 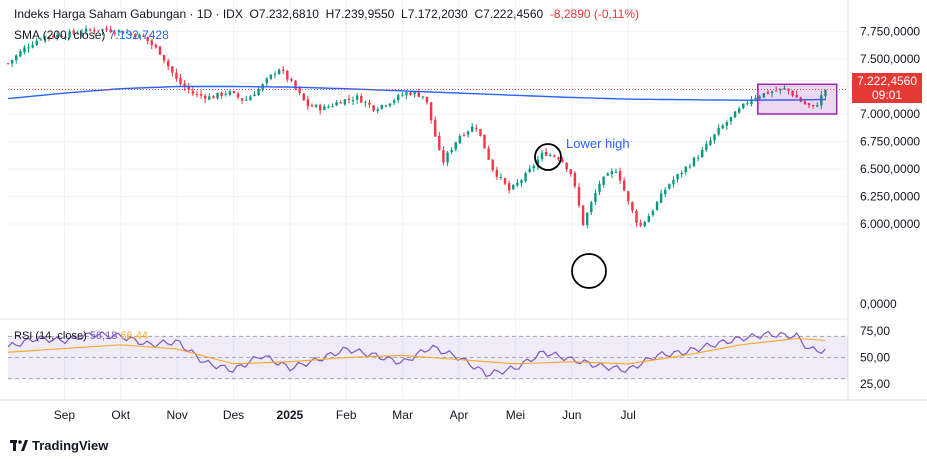 I want to click on sma-legend: SMA (200, close) 7.132,7428, so click(x=91, y=35).